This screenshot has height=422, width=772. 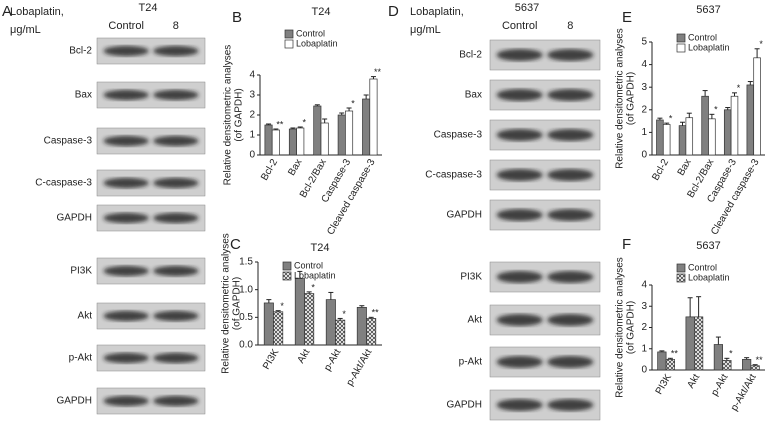 I want to click on unit: μg/mL, so click(x=425, y=30).